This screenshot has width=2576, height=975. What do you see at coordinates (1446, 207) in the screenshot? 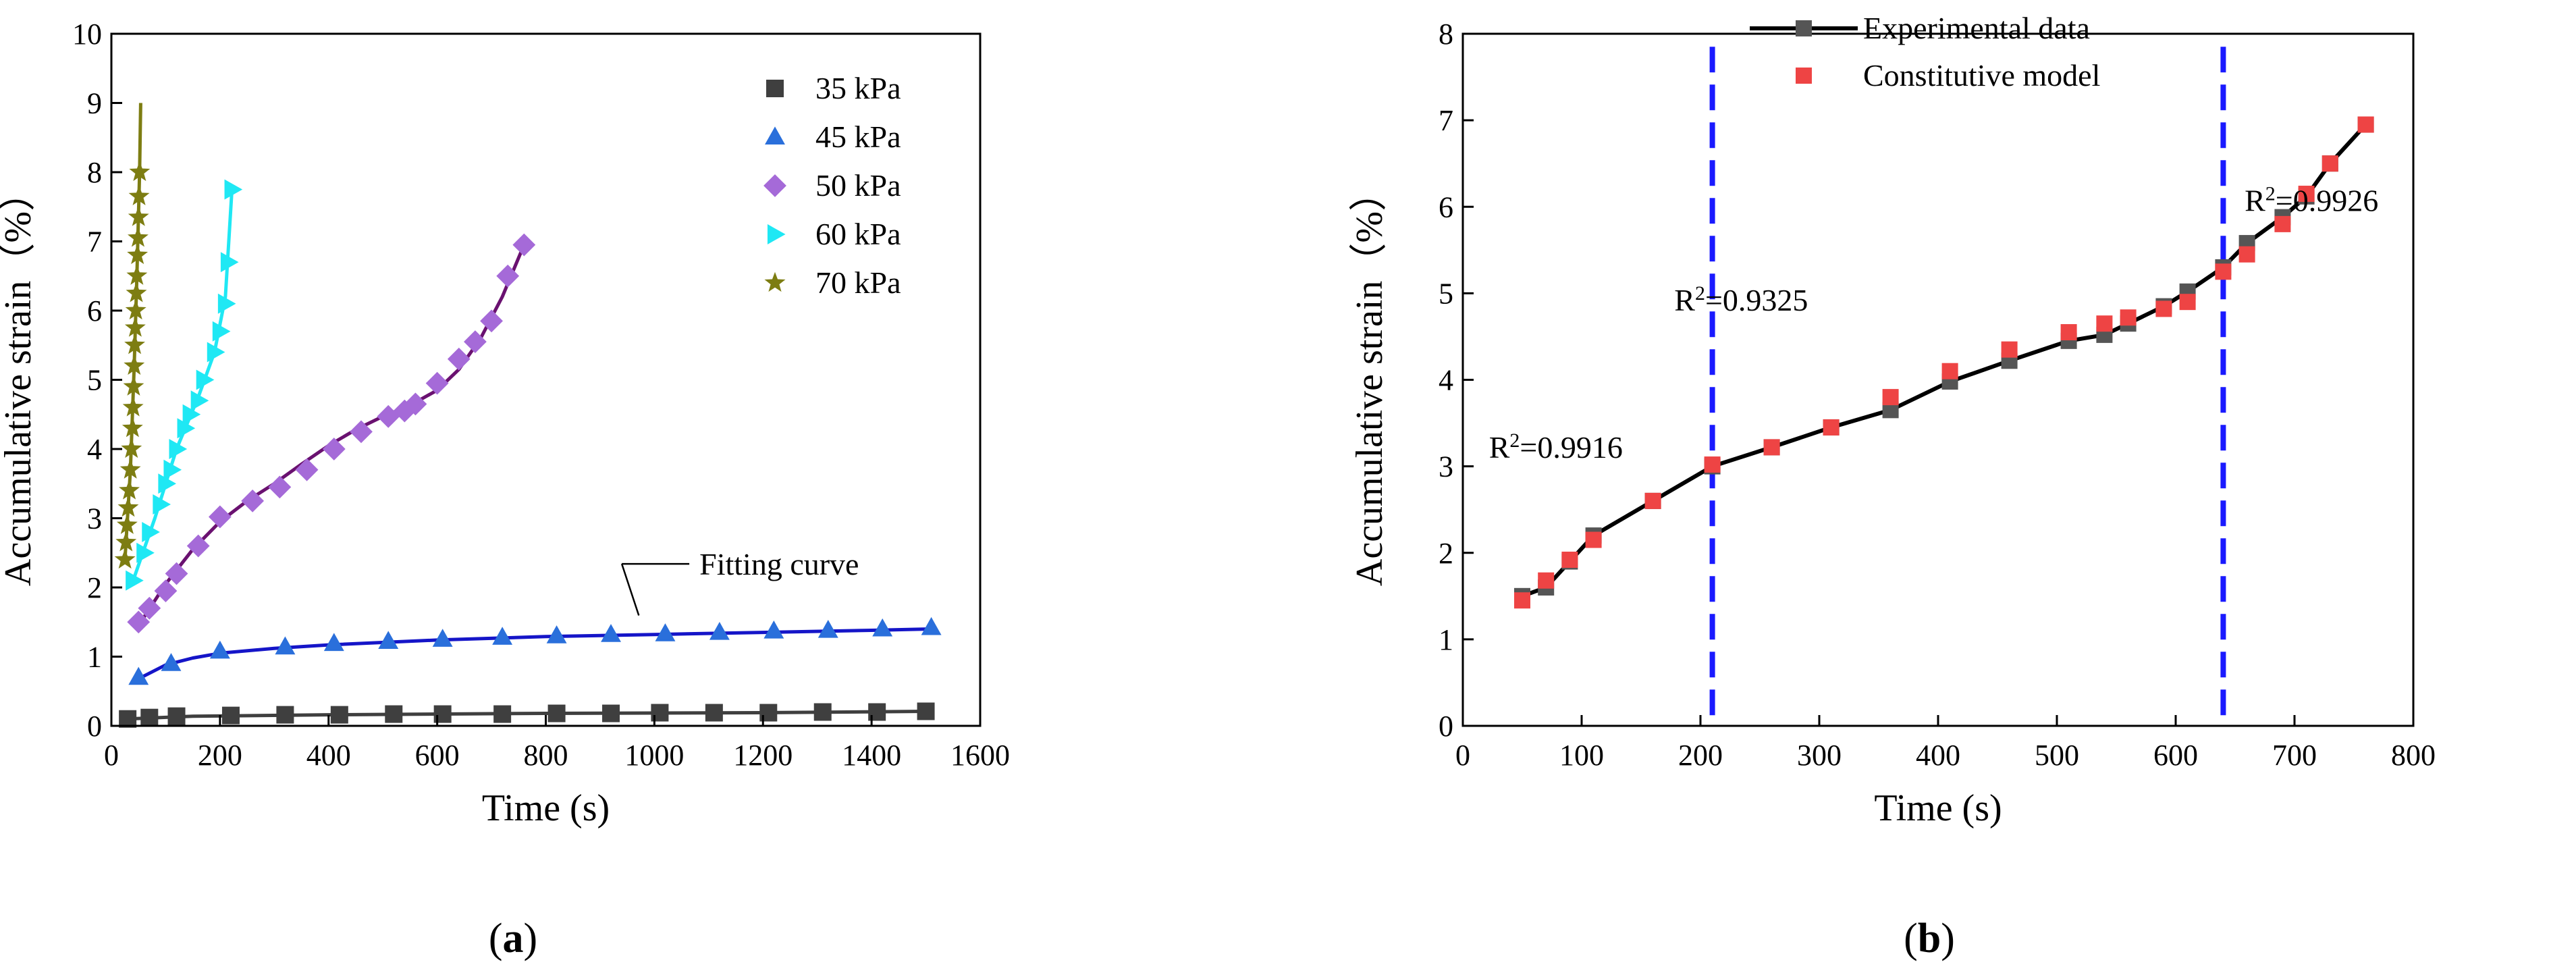
I see `b-y-tick-label: 6` at bounding box center [1446, 207].